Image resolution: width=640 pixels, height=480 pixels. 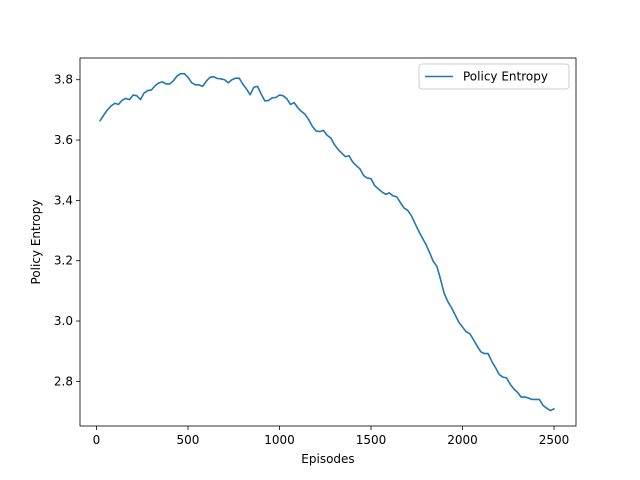 I want to click on y-axis-label: Policy Entropy, so click(x=36, y=242).